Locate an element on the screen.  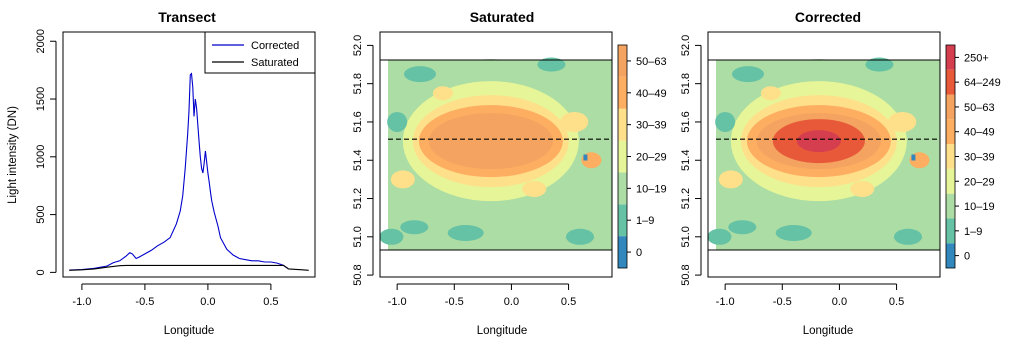
corrected-zero-patch is located at coordinates (913, 157).